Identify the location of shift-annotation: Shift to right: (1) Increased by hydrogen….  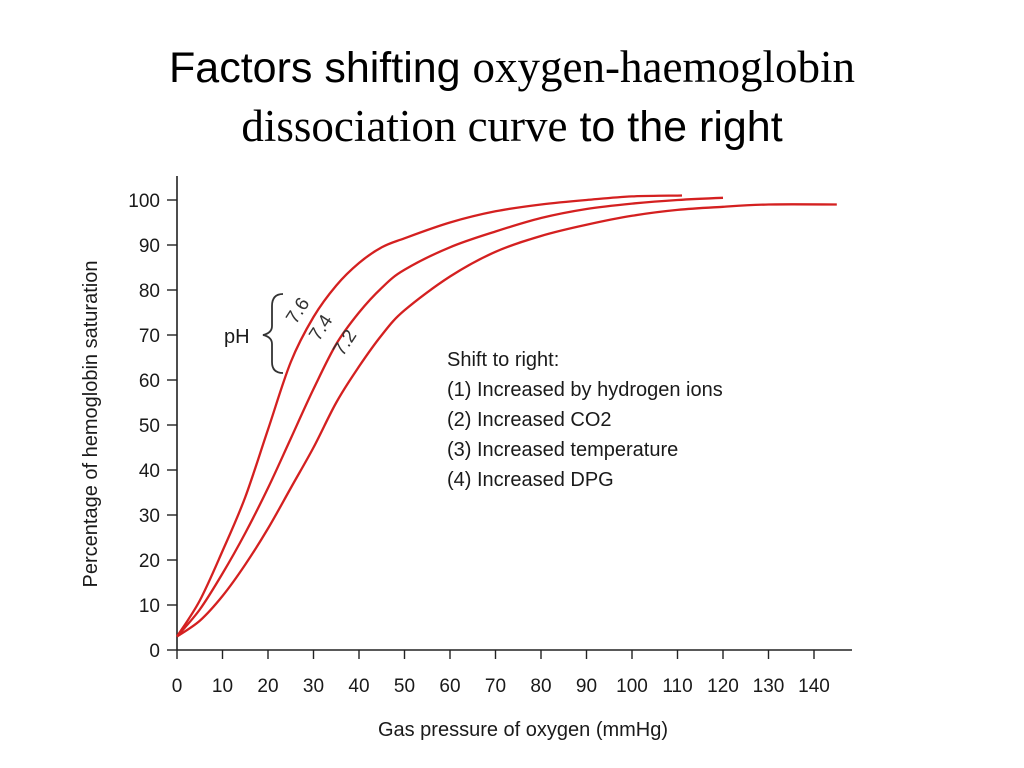
(585, 420).